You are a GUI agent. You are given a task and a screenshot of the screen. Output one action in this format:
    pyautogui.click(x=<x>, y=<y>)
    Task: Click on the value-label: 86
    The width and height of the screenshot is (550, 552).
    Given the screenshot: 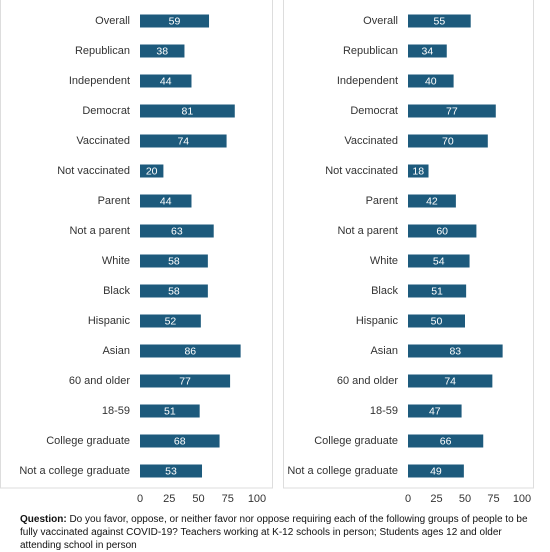 What is the action you would take?
    pyautogui.click(x=190, y=351)
    